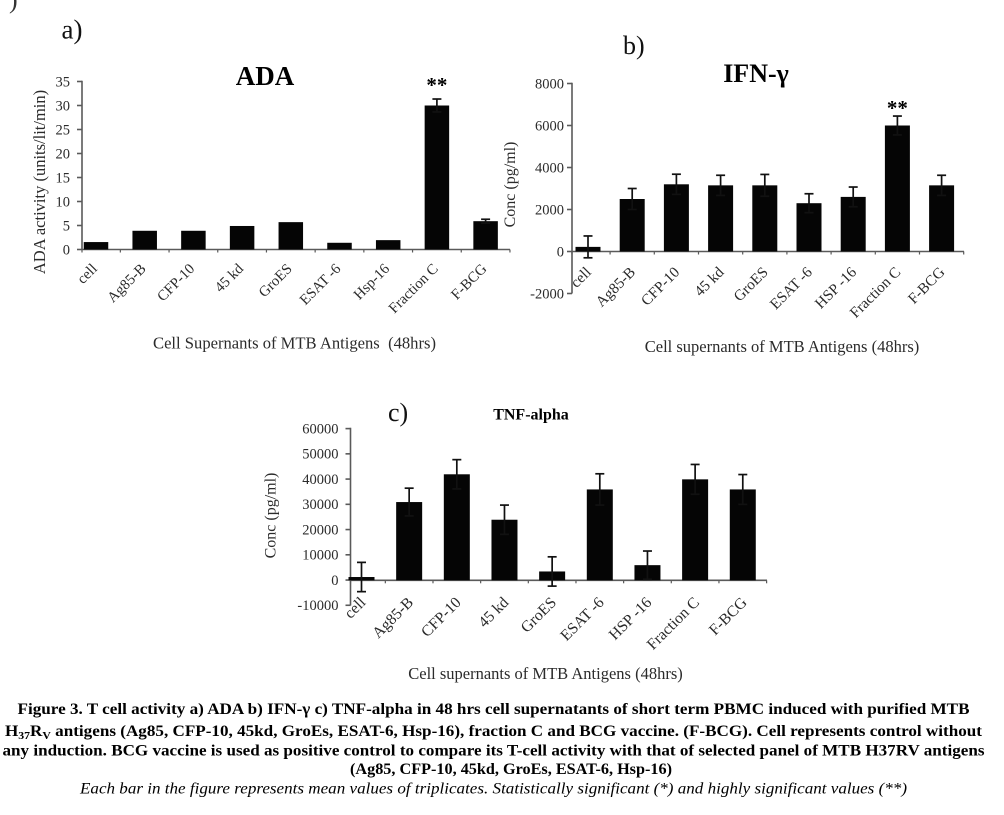  Describe the element at coordinates (63, 202) in the screenshot. I see `svg-text: 10` at that location.